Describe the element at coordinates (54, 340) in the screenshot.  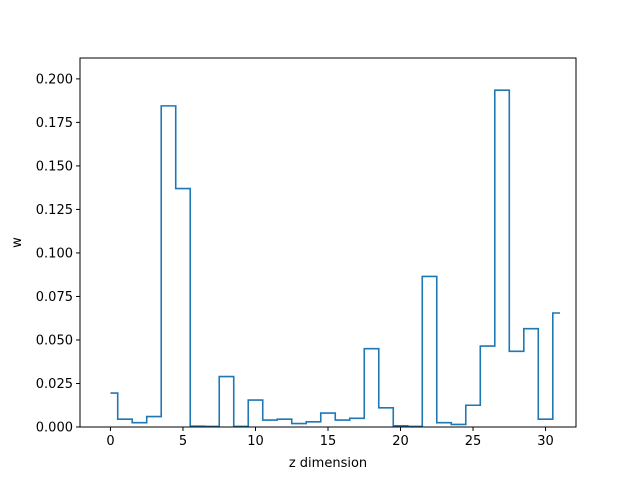
I see `y-tick-label: 0.050` at that location.